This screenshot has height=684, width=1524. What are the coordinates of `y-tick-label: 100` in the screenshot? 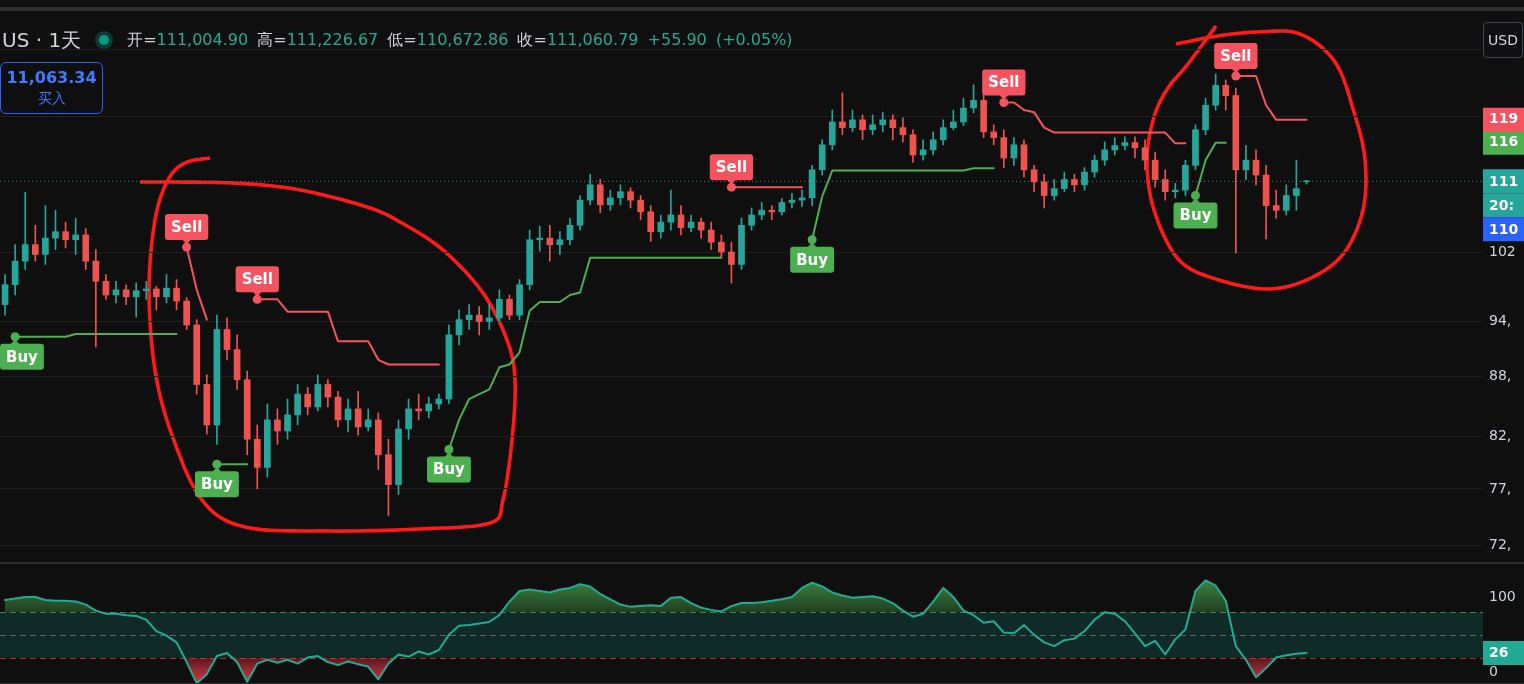 It's located at (1502, 595).